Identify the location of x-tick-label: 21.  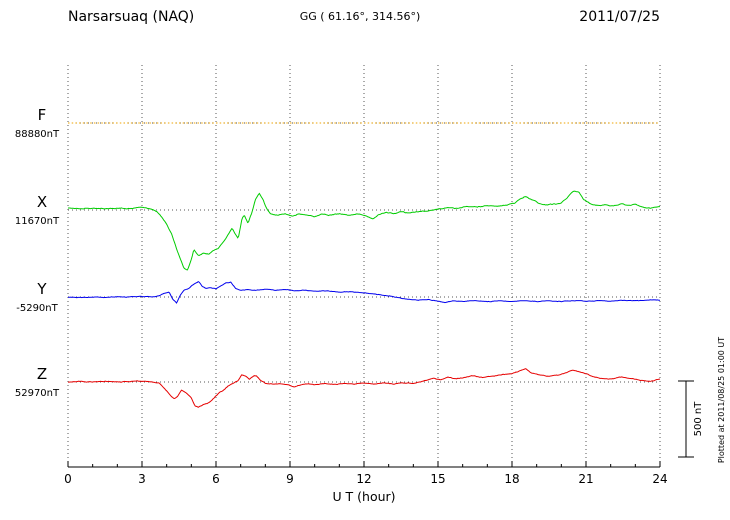
(585, 479).